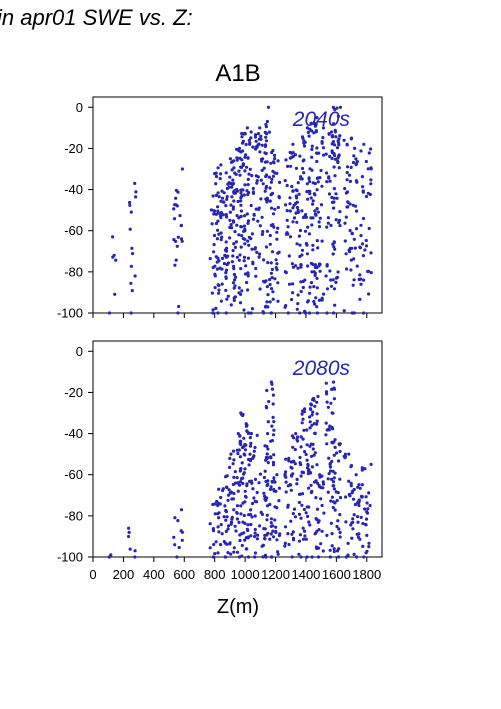  What do you see at coordinates (275, 574) in the screenshot?
I see `x-tick-label: 1200` at bounding box center [275, 574].